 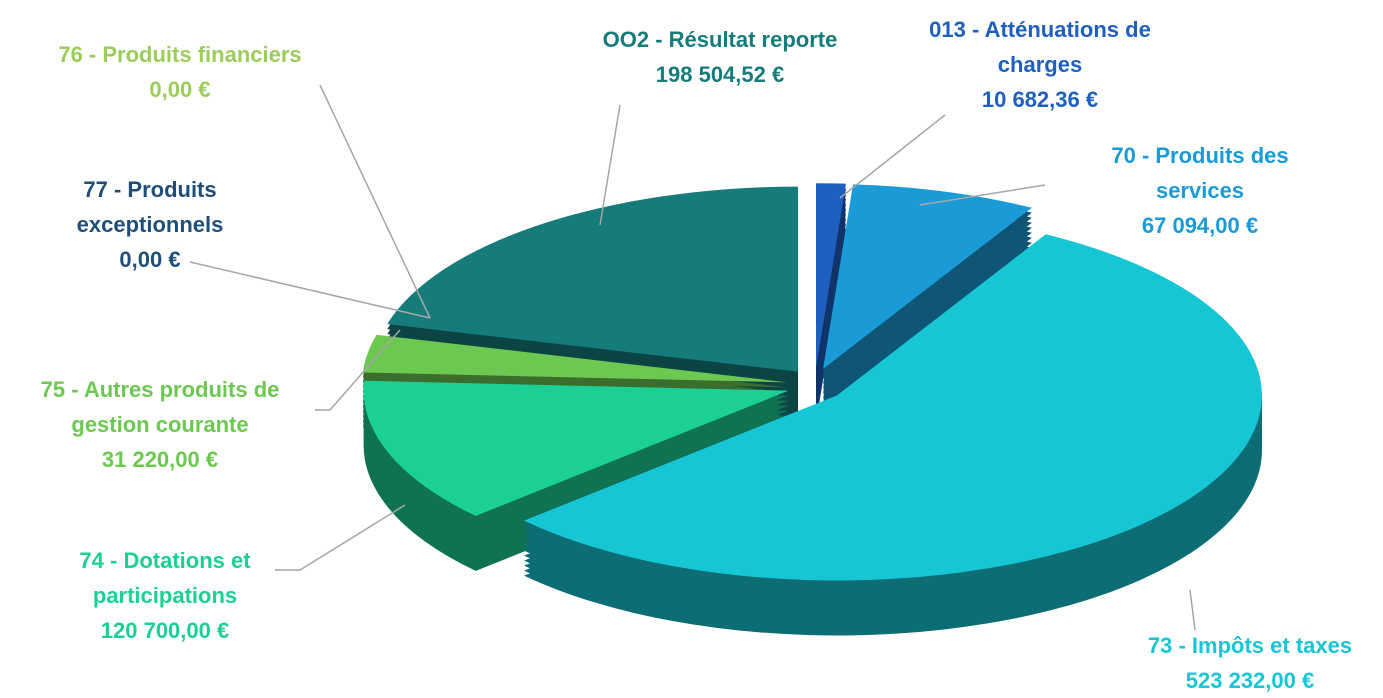 What do you see at coordinates (160, 407) in the screenshot?
I see `category-name: 75 - Autres produits de gestion courante` at bounding box center [160, 407].